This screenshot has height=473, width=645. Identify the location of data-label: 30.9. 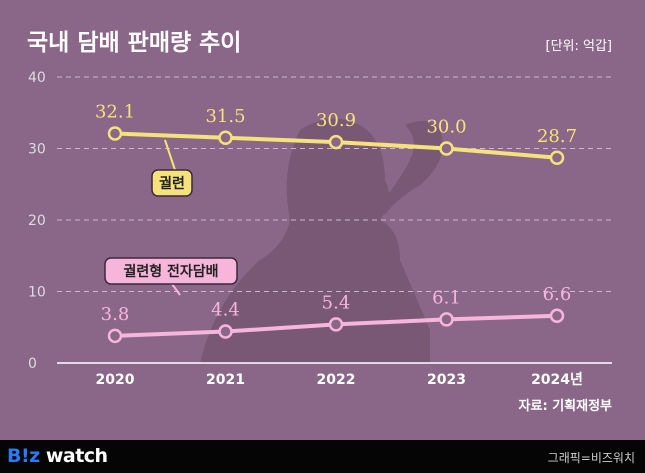
(336, 120).